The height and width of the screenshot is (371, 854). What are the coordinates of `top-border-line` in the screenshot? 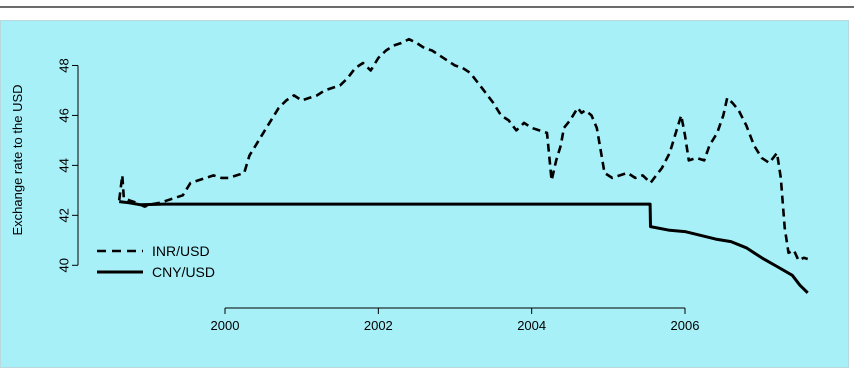 It's located at (427, 7).